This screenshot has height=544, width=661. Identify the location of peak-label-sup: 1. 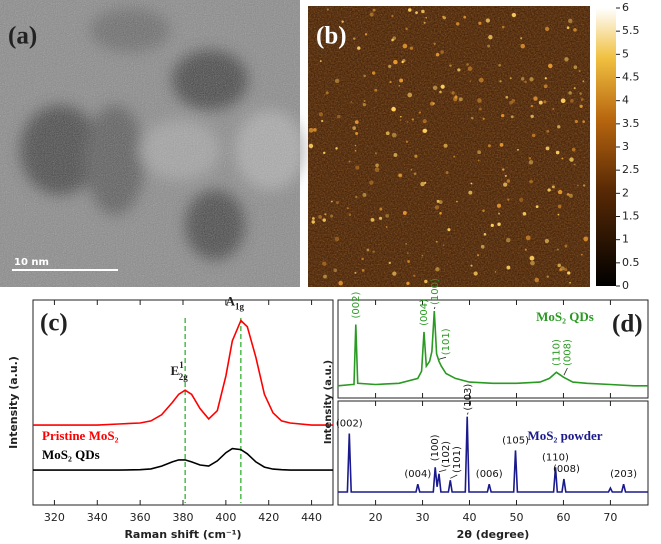
(181, 365).